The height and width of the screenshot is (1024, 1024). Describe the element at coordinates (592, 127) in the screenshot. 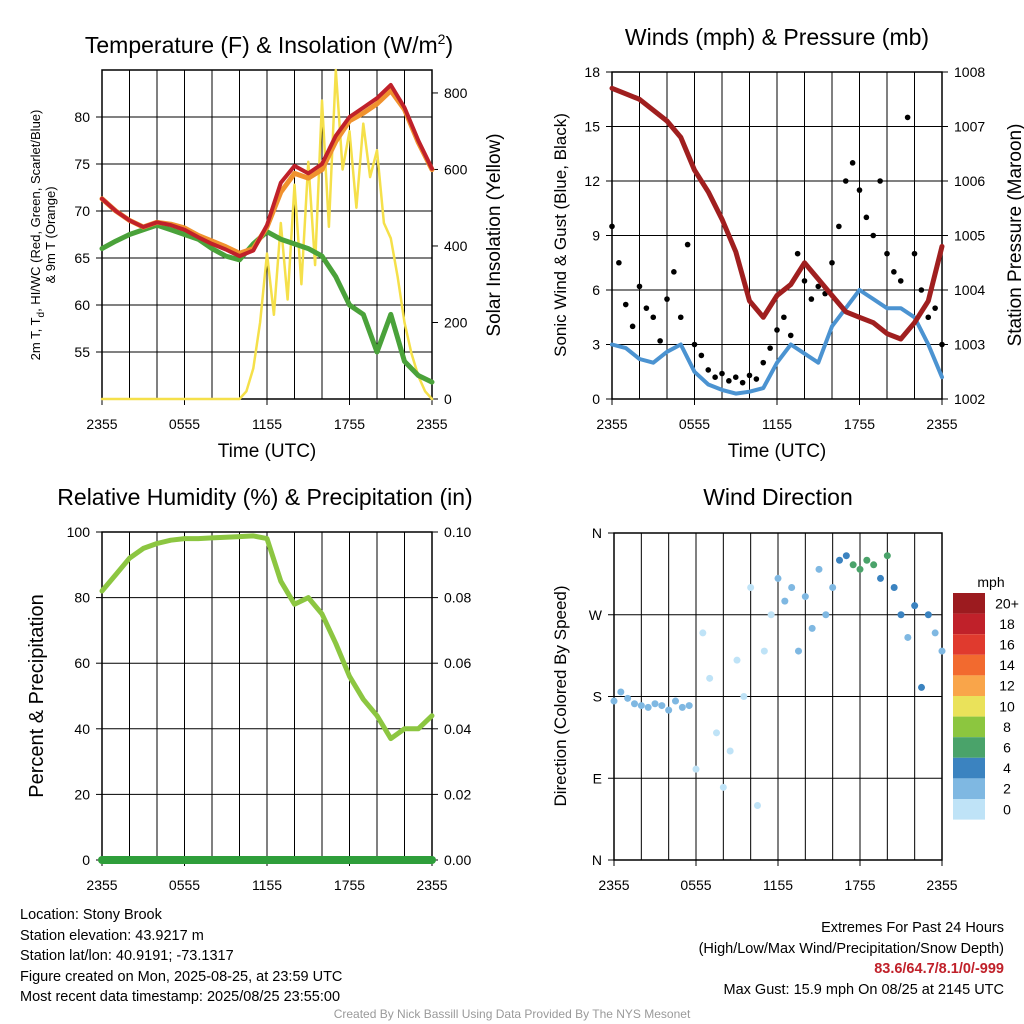

I see `y-tick-label: 15` at that location.